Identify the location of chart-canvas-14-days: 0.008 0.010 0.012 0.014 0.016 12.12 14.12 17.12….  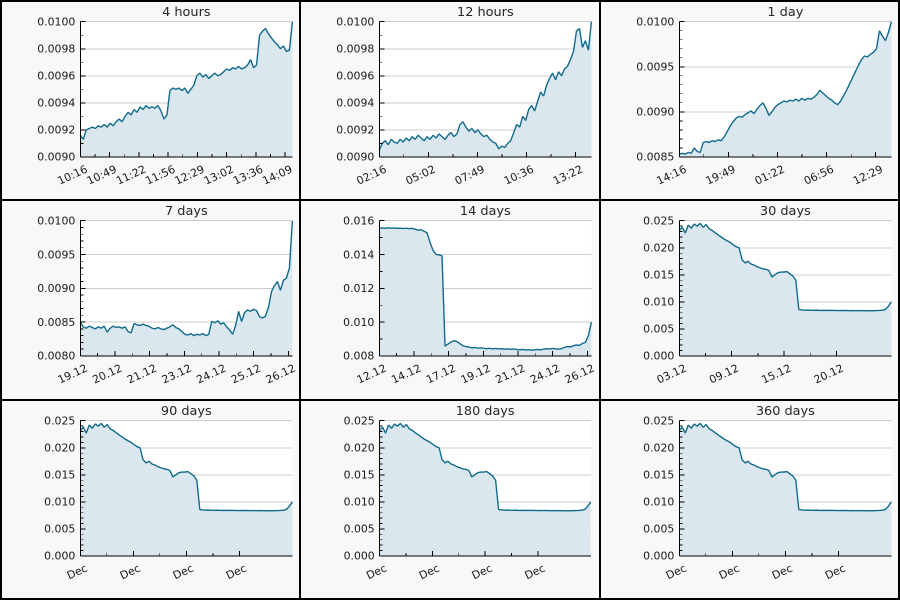
(470, 295).